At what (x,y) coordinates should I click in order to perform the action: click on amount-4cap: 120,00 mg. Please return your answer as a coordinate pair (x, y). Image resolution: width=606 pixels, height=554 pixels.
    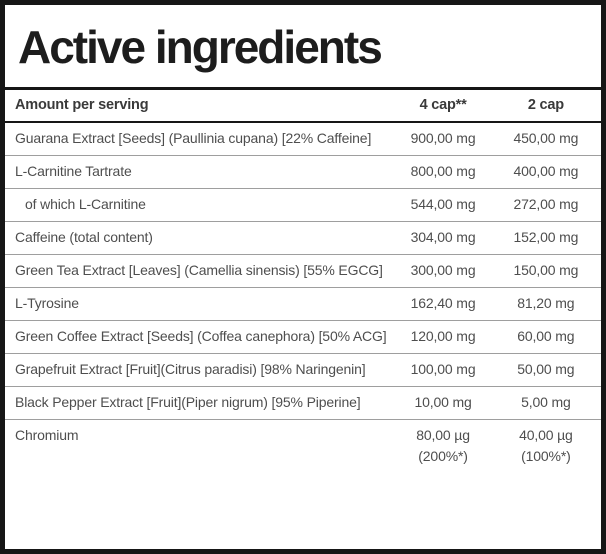
    Looking at the image, I should click on (443, 337).